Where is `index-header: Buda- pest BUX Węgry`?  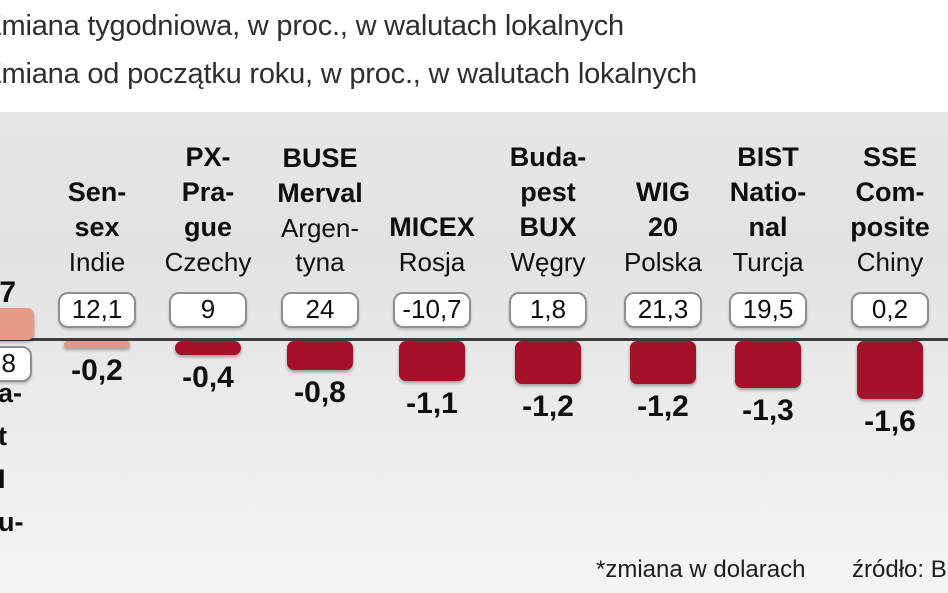
index-header: Buda- pest BUX Węgry is located at coordinates (548, 209).